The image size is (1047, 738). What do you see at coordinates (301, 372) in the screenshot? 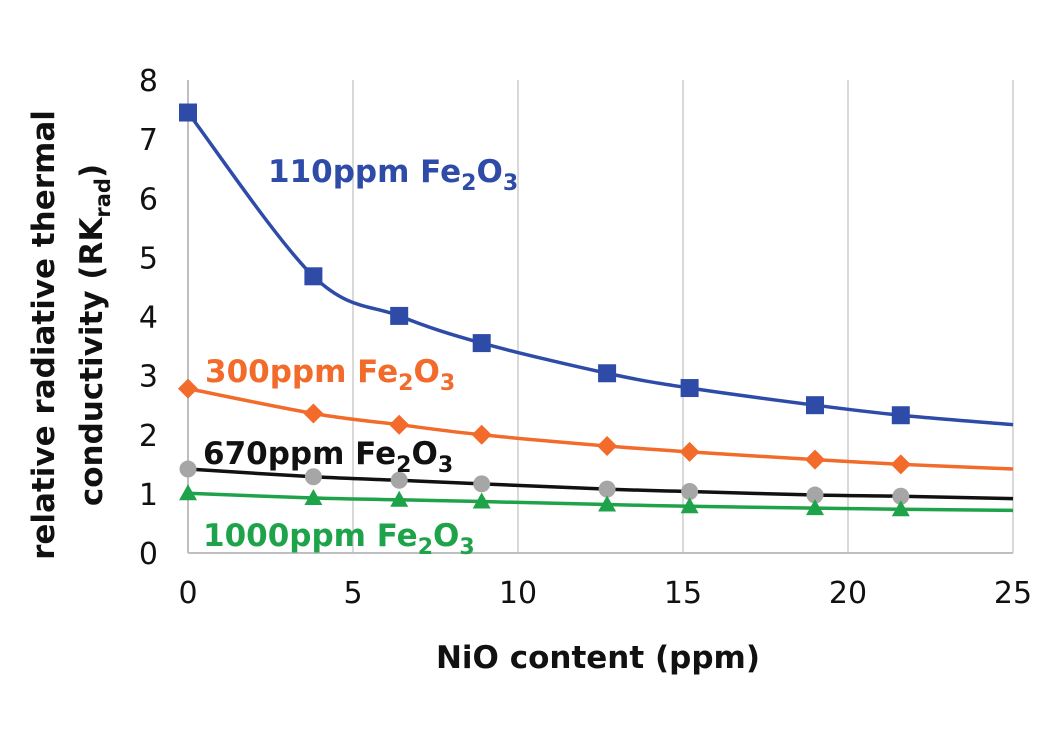
I see `series-label-text: 300ppm Fe` at bounding box center [301, 372].